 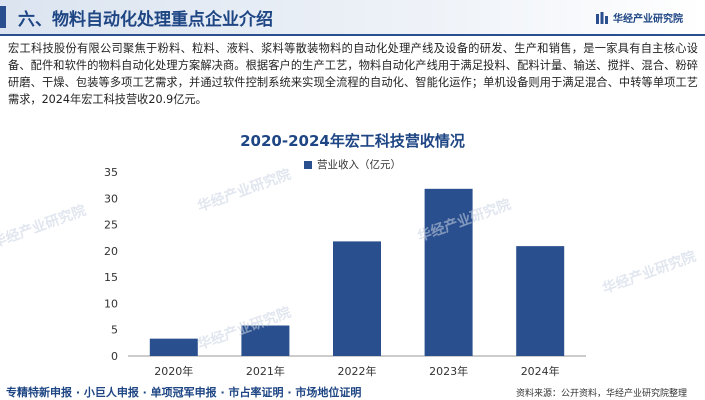 I want to click on brand-name: 华经产业研究院, so click(x=648, y=19).